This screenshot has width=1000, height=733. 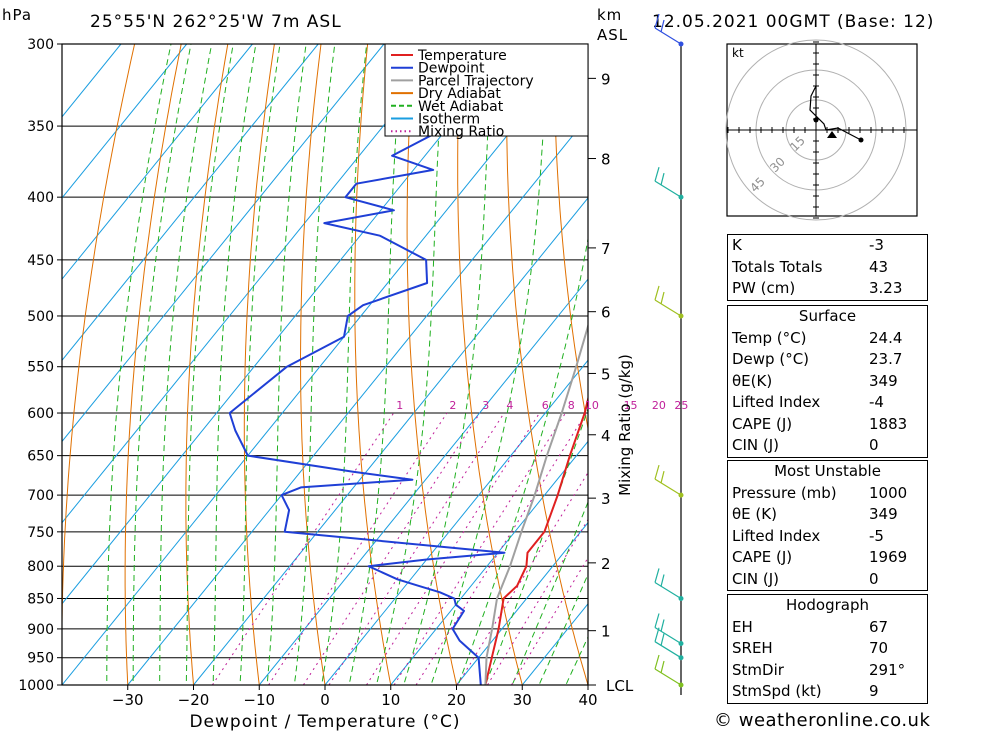 What do you see at coordinates (827, 605) in the screenshot?
I see `hodograph-title: Hodograph` at bounding box center [827, 605].